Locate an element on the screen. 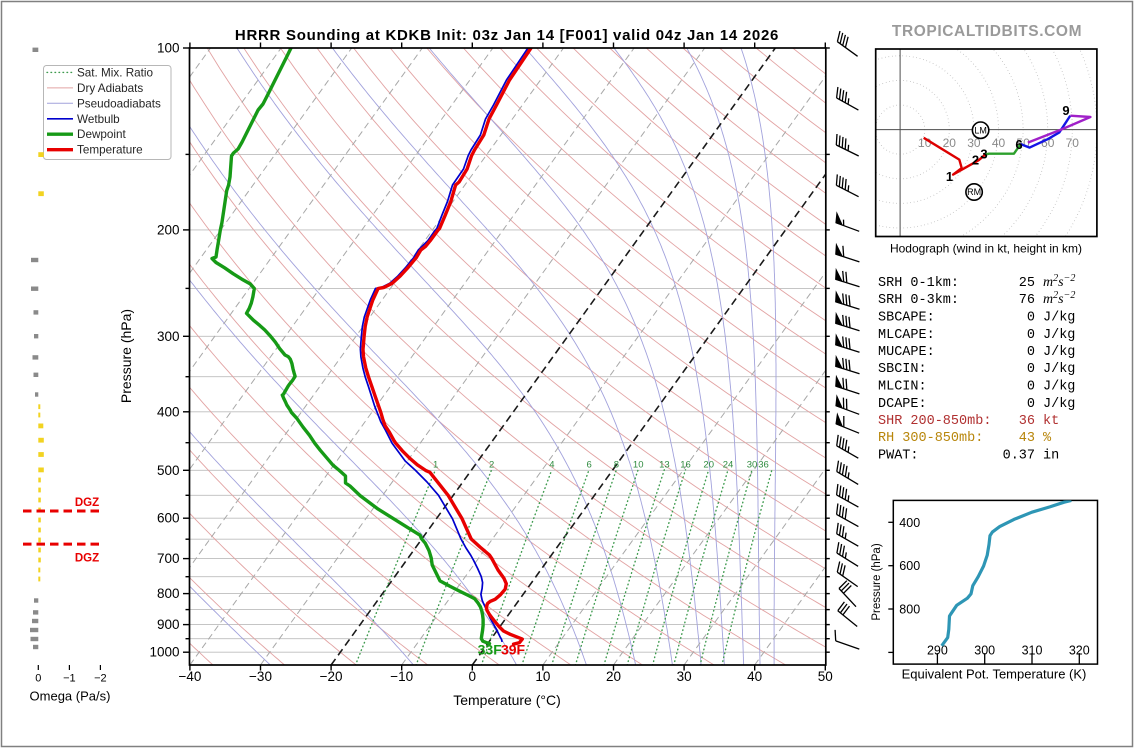 Image resolution: width=1134 pixels, height=753 pixels. svg-text: 0.37 is located at coordinates (1019, 456).